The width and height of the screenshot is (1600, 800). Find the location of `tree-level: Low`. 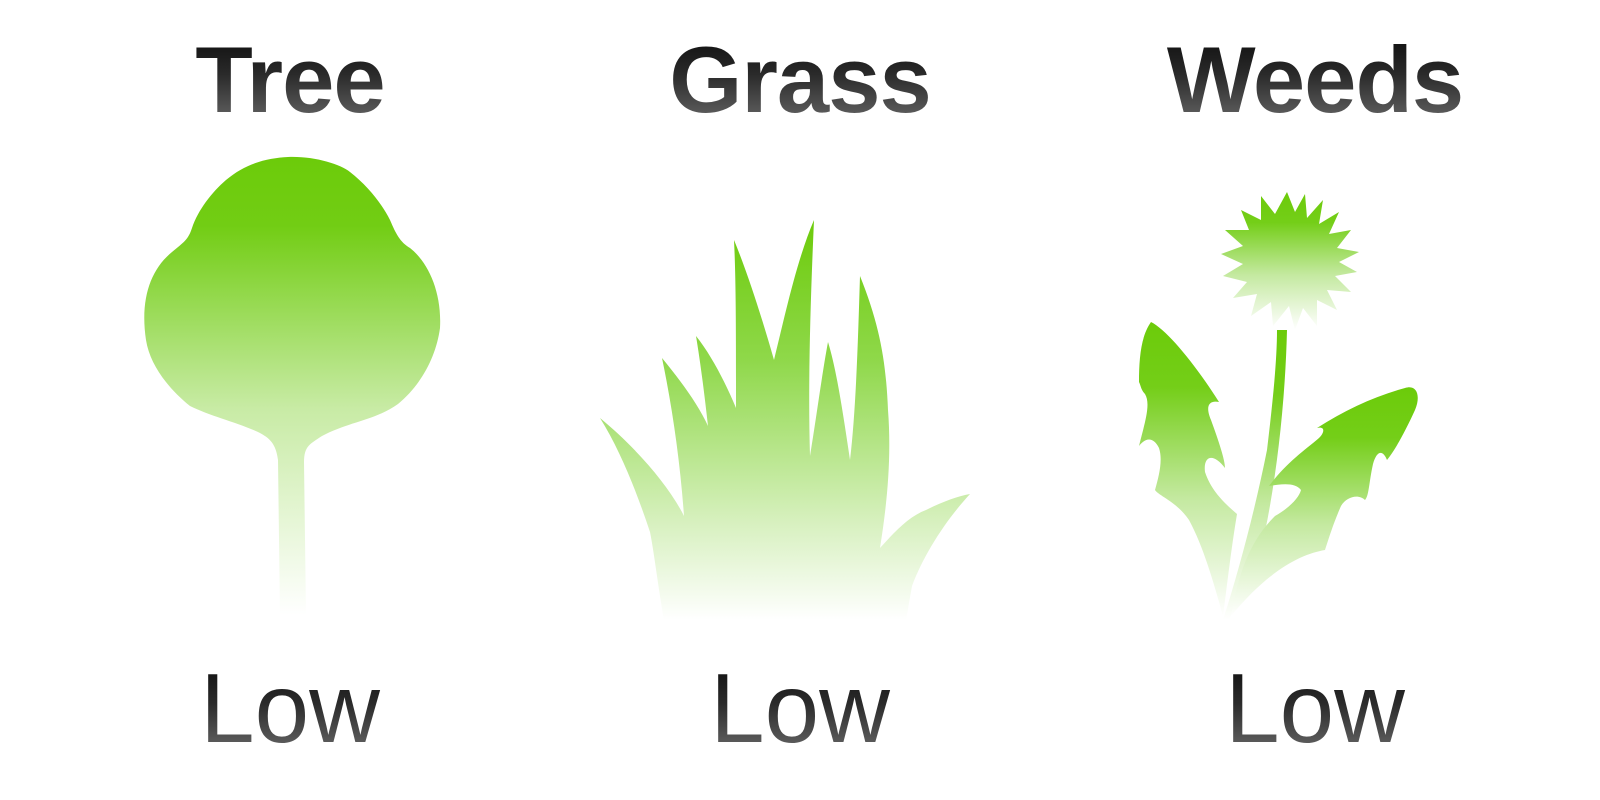

tree-level: Low is located at coordinates (290, 708).